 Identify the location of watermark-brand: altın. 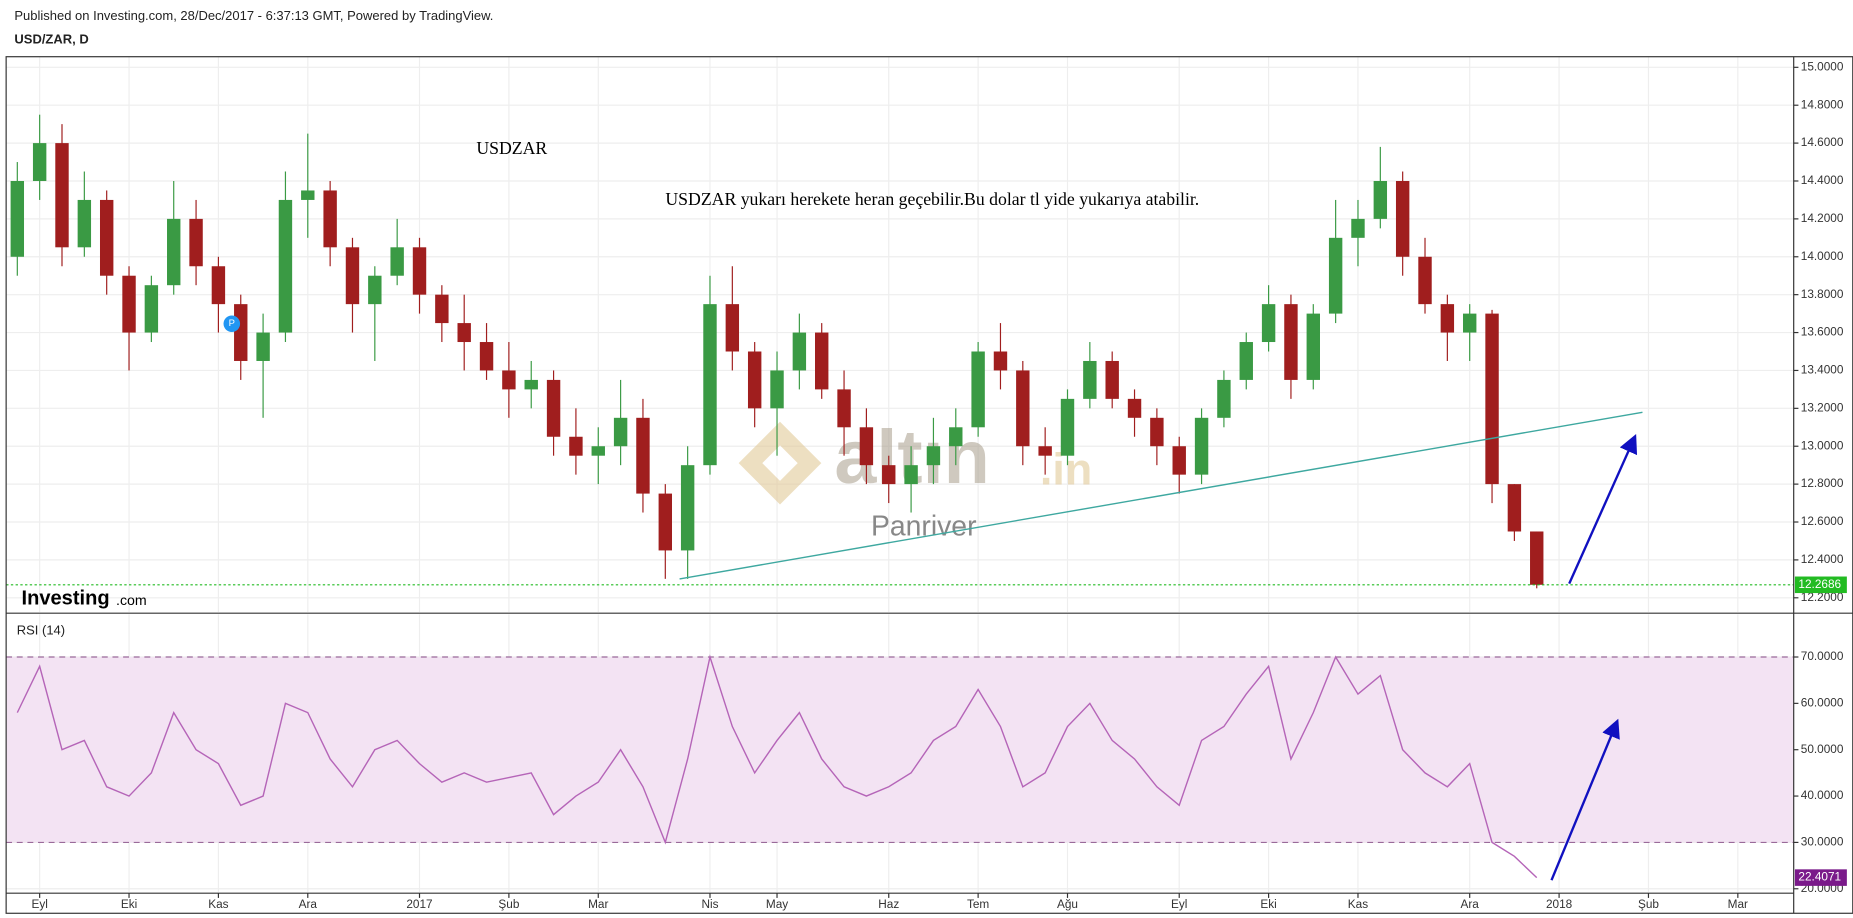
(911, 458).